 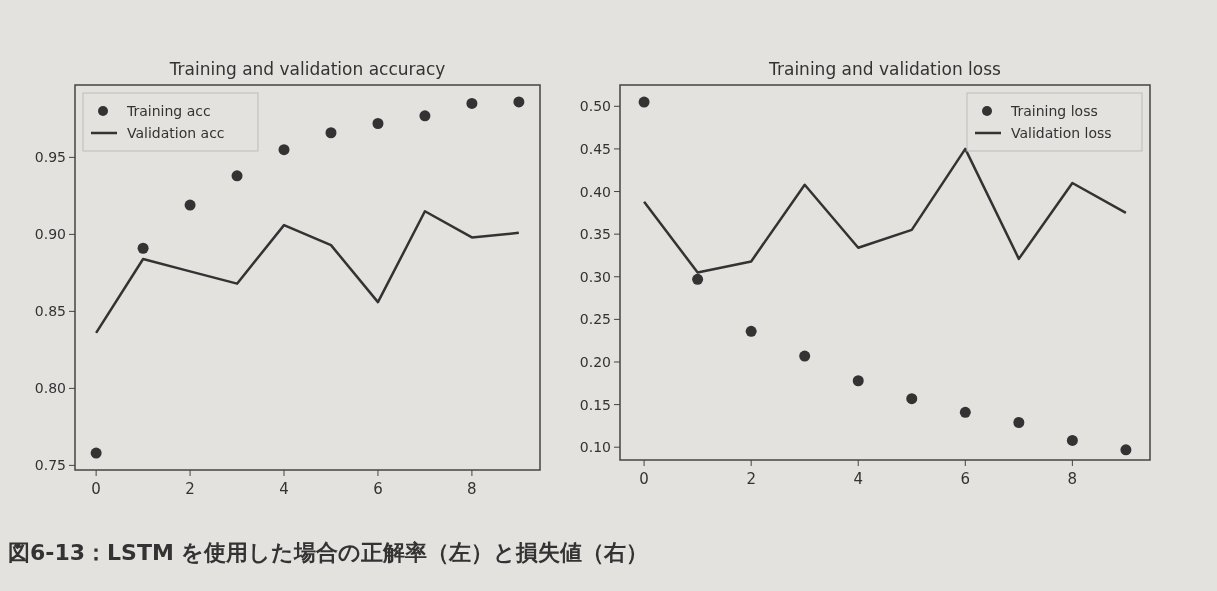 I want to click on chart-title: Training and validation accuracy, so click(x=307, y=69).